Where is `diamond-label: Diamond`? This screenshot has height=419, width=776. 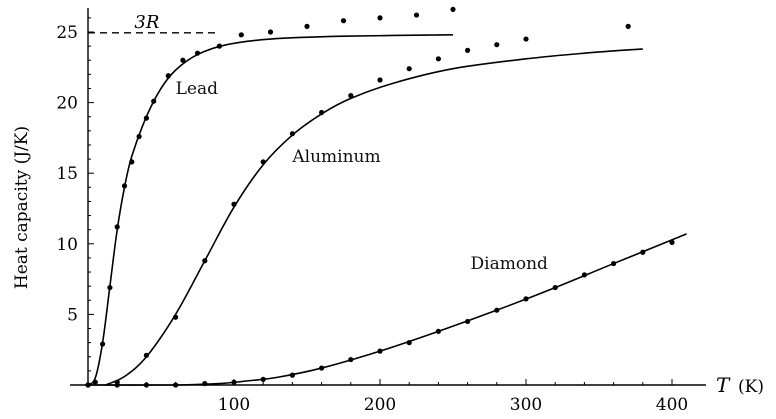
diamond-label: Diamond is located at coordinates (510, 264).